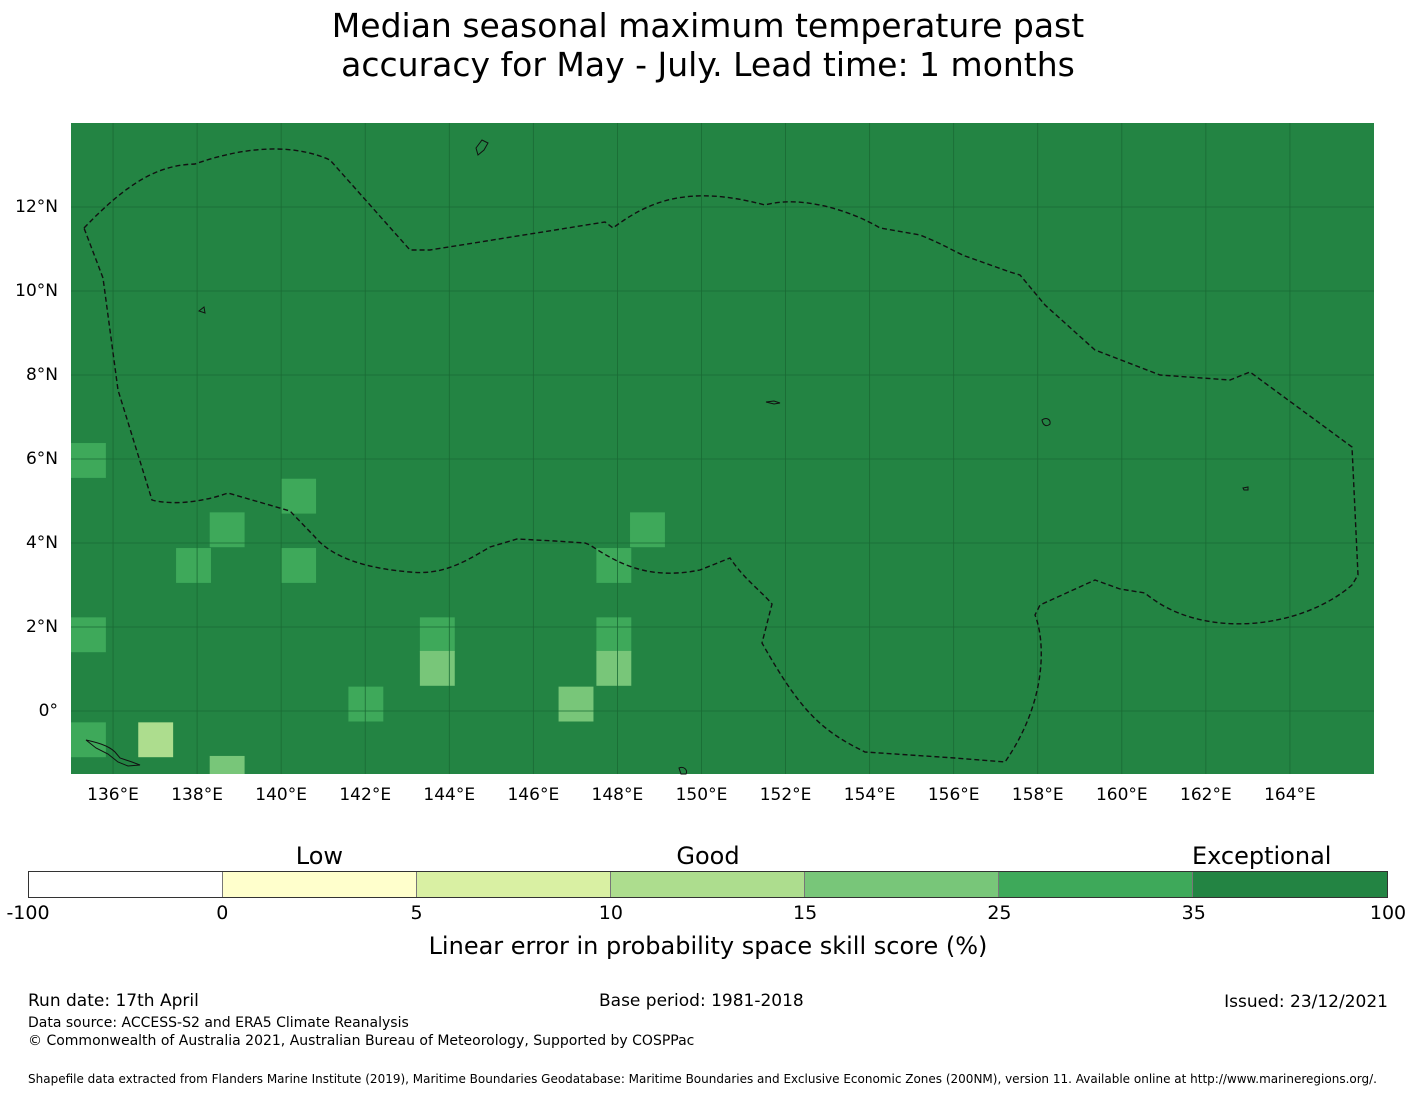 This screenshot has width=1416, height=1095. Describe the element at coordinates (41, 627) in the screenshot. I see `y-tick-label: 2°N` at that location.